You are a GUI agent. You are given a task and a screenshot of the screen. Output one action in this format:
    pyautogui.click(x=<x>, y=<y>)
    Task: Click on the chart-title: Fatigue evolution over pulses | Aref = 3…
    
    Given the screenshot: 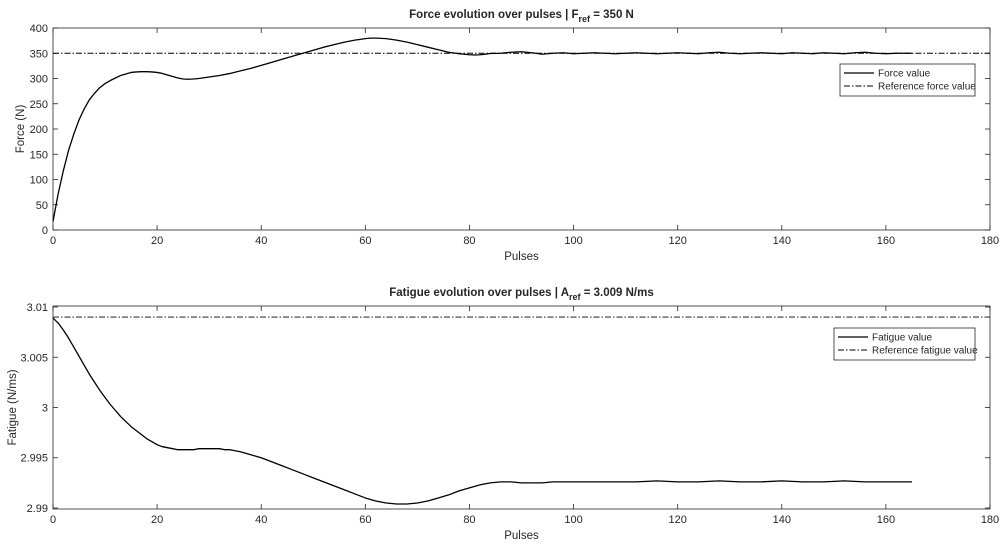 What is the action you would take?
    pyautogui.click(x=521, y=294)
    